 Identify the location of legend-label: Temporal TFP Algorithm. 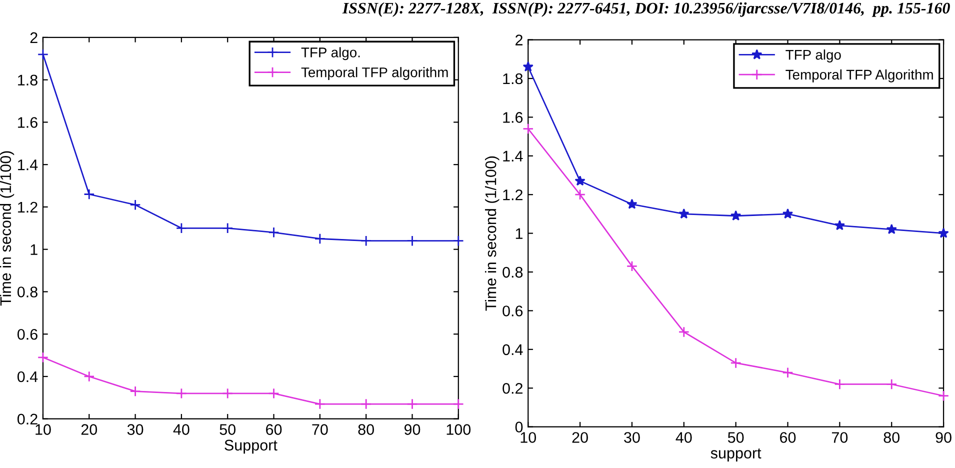
(859, 75).